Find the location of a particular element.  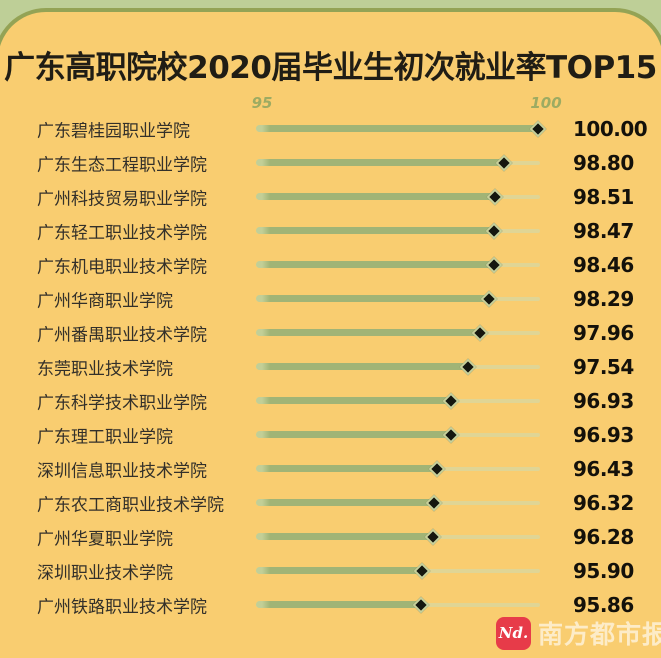

chart-row: 广州铁路职业技术学院 95.86 is located at coordinates (330, 605).